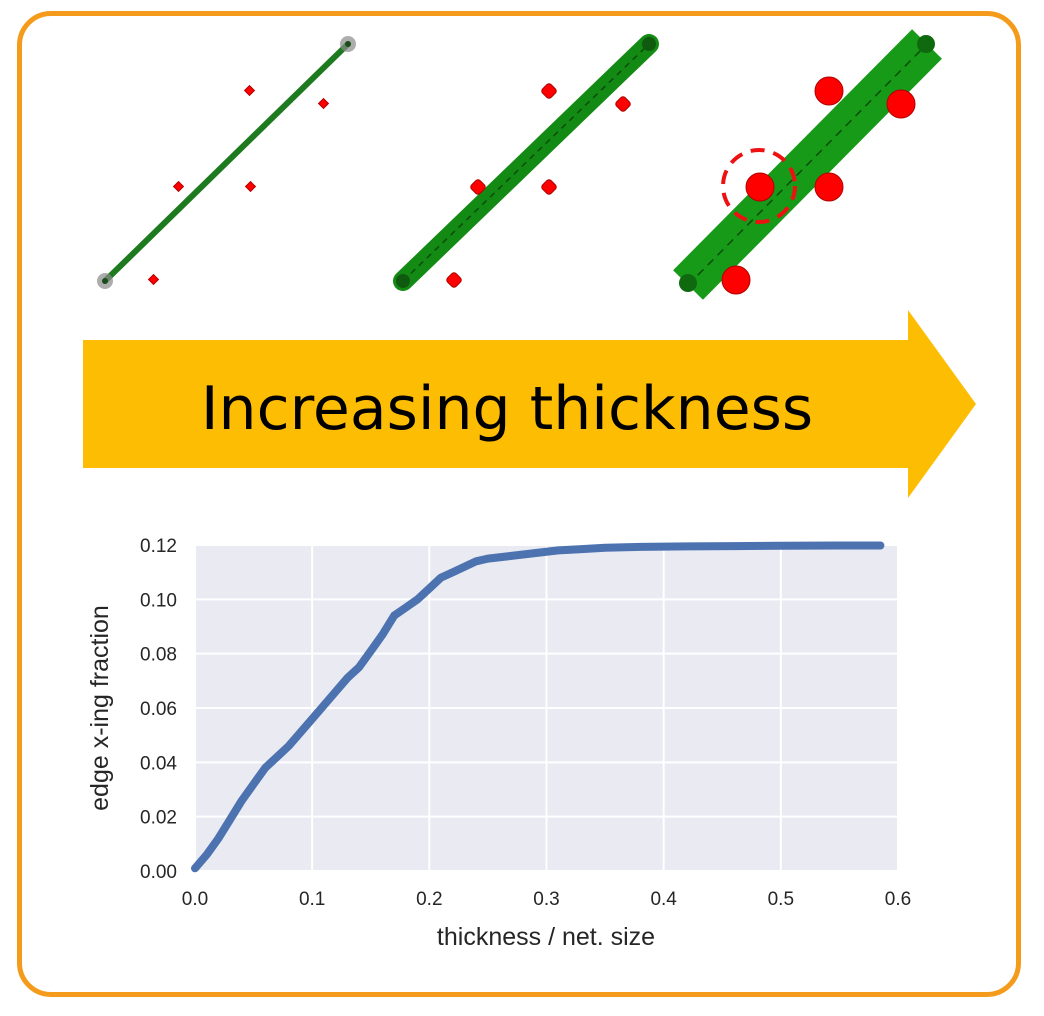 This screenshot has width=1044, height=1016. Describe the element at coordinates (158, 655) in the screenshot. I see `y-tick-label: 0.08` at that location.